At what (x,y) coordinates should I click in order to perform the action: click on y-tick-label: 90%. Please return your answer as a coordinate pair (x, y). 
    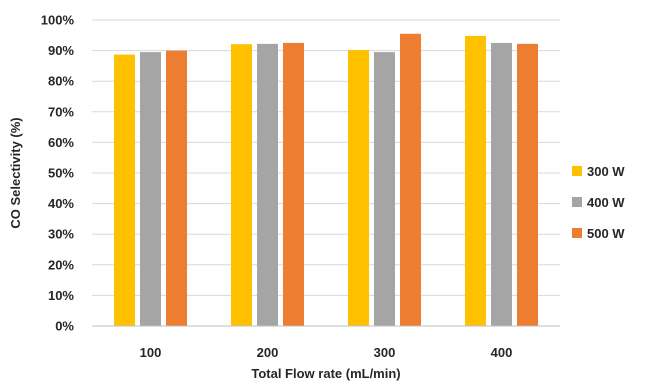
    Looking at the image, I should click on (61, 50).